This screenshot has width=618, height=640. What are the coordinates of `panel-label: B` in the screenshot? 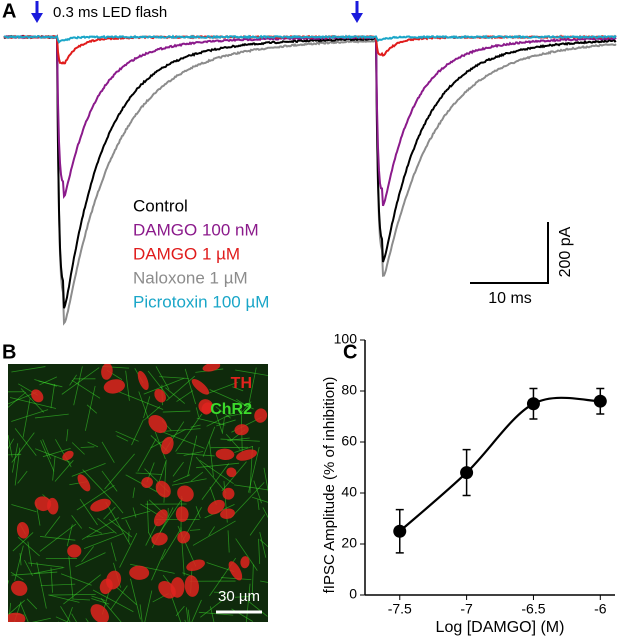 It's located at (9, 352).